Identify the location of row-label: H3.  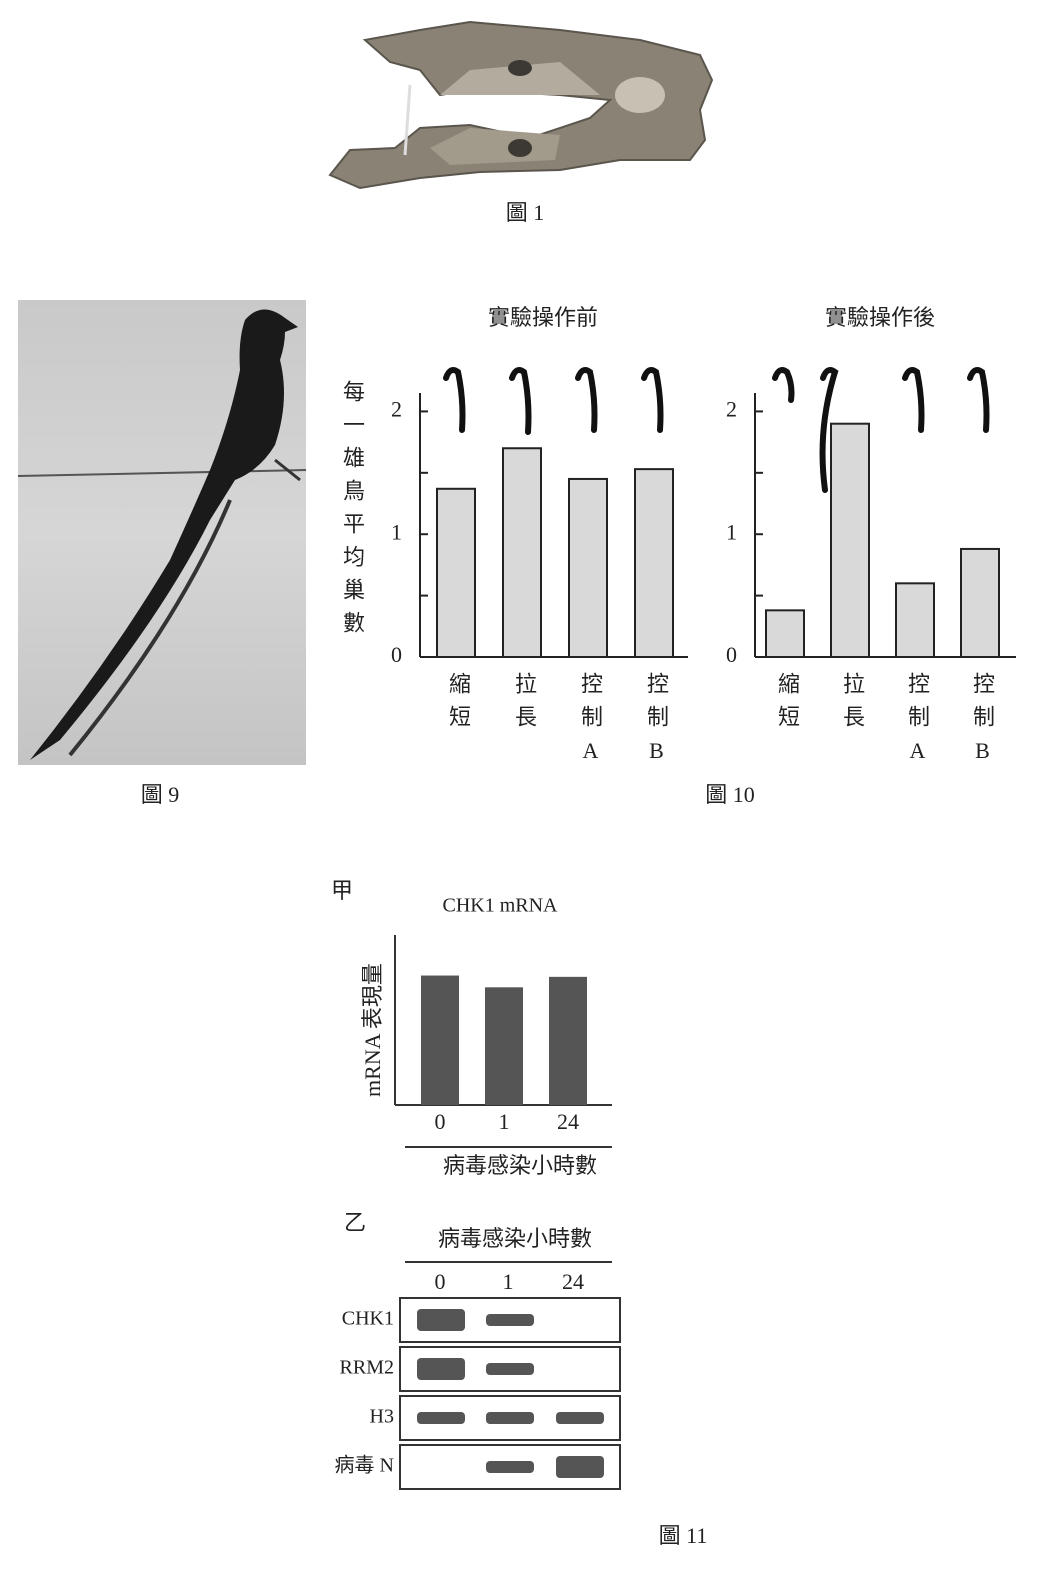
(382, 1417).